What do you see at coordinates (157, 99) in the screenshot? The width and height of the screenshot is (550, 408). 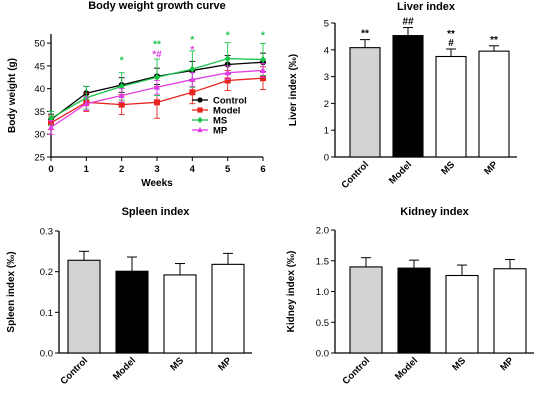 I see `series-mp` at bounding box center [157, 99].